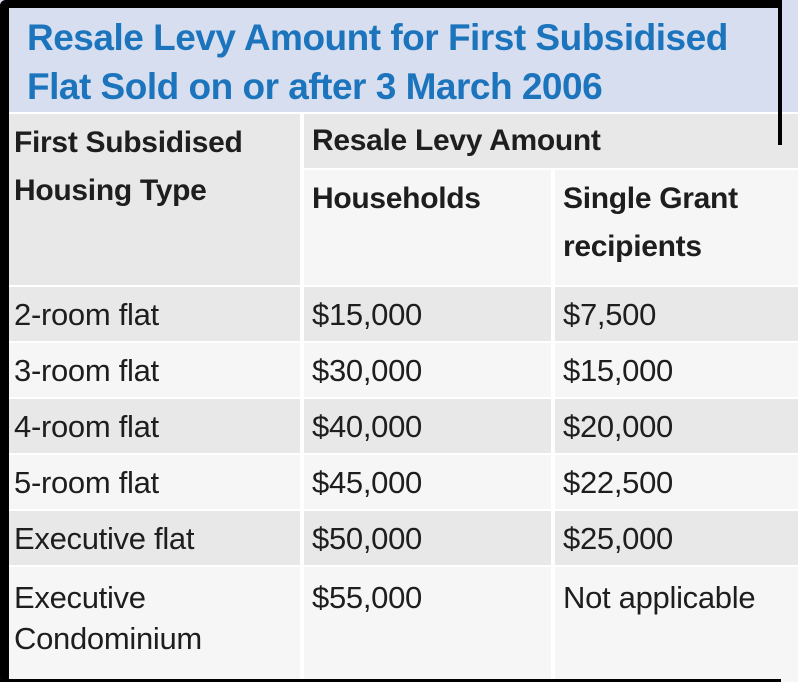  I want to click on frame-border-bottom, so click(390, 680).